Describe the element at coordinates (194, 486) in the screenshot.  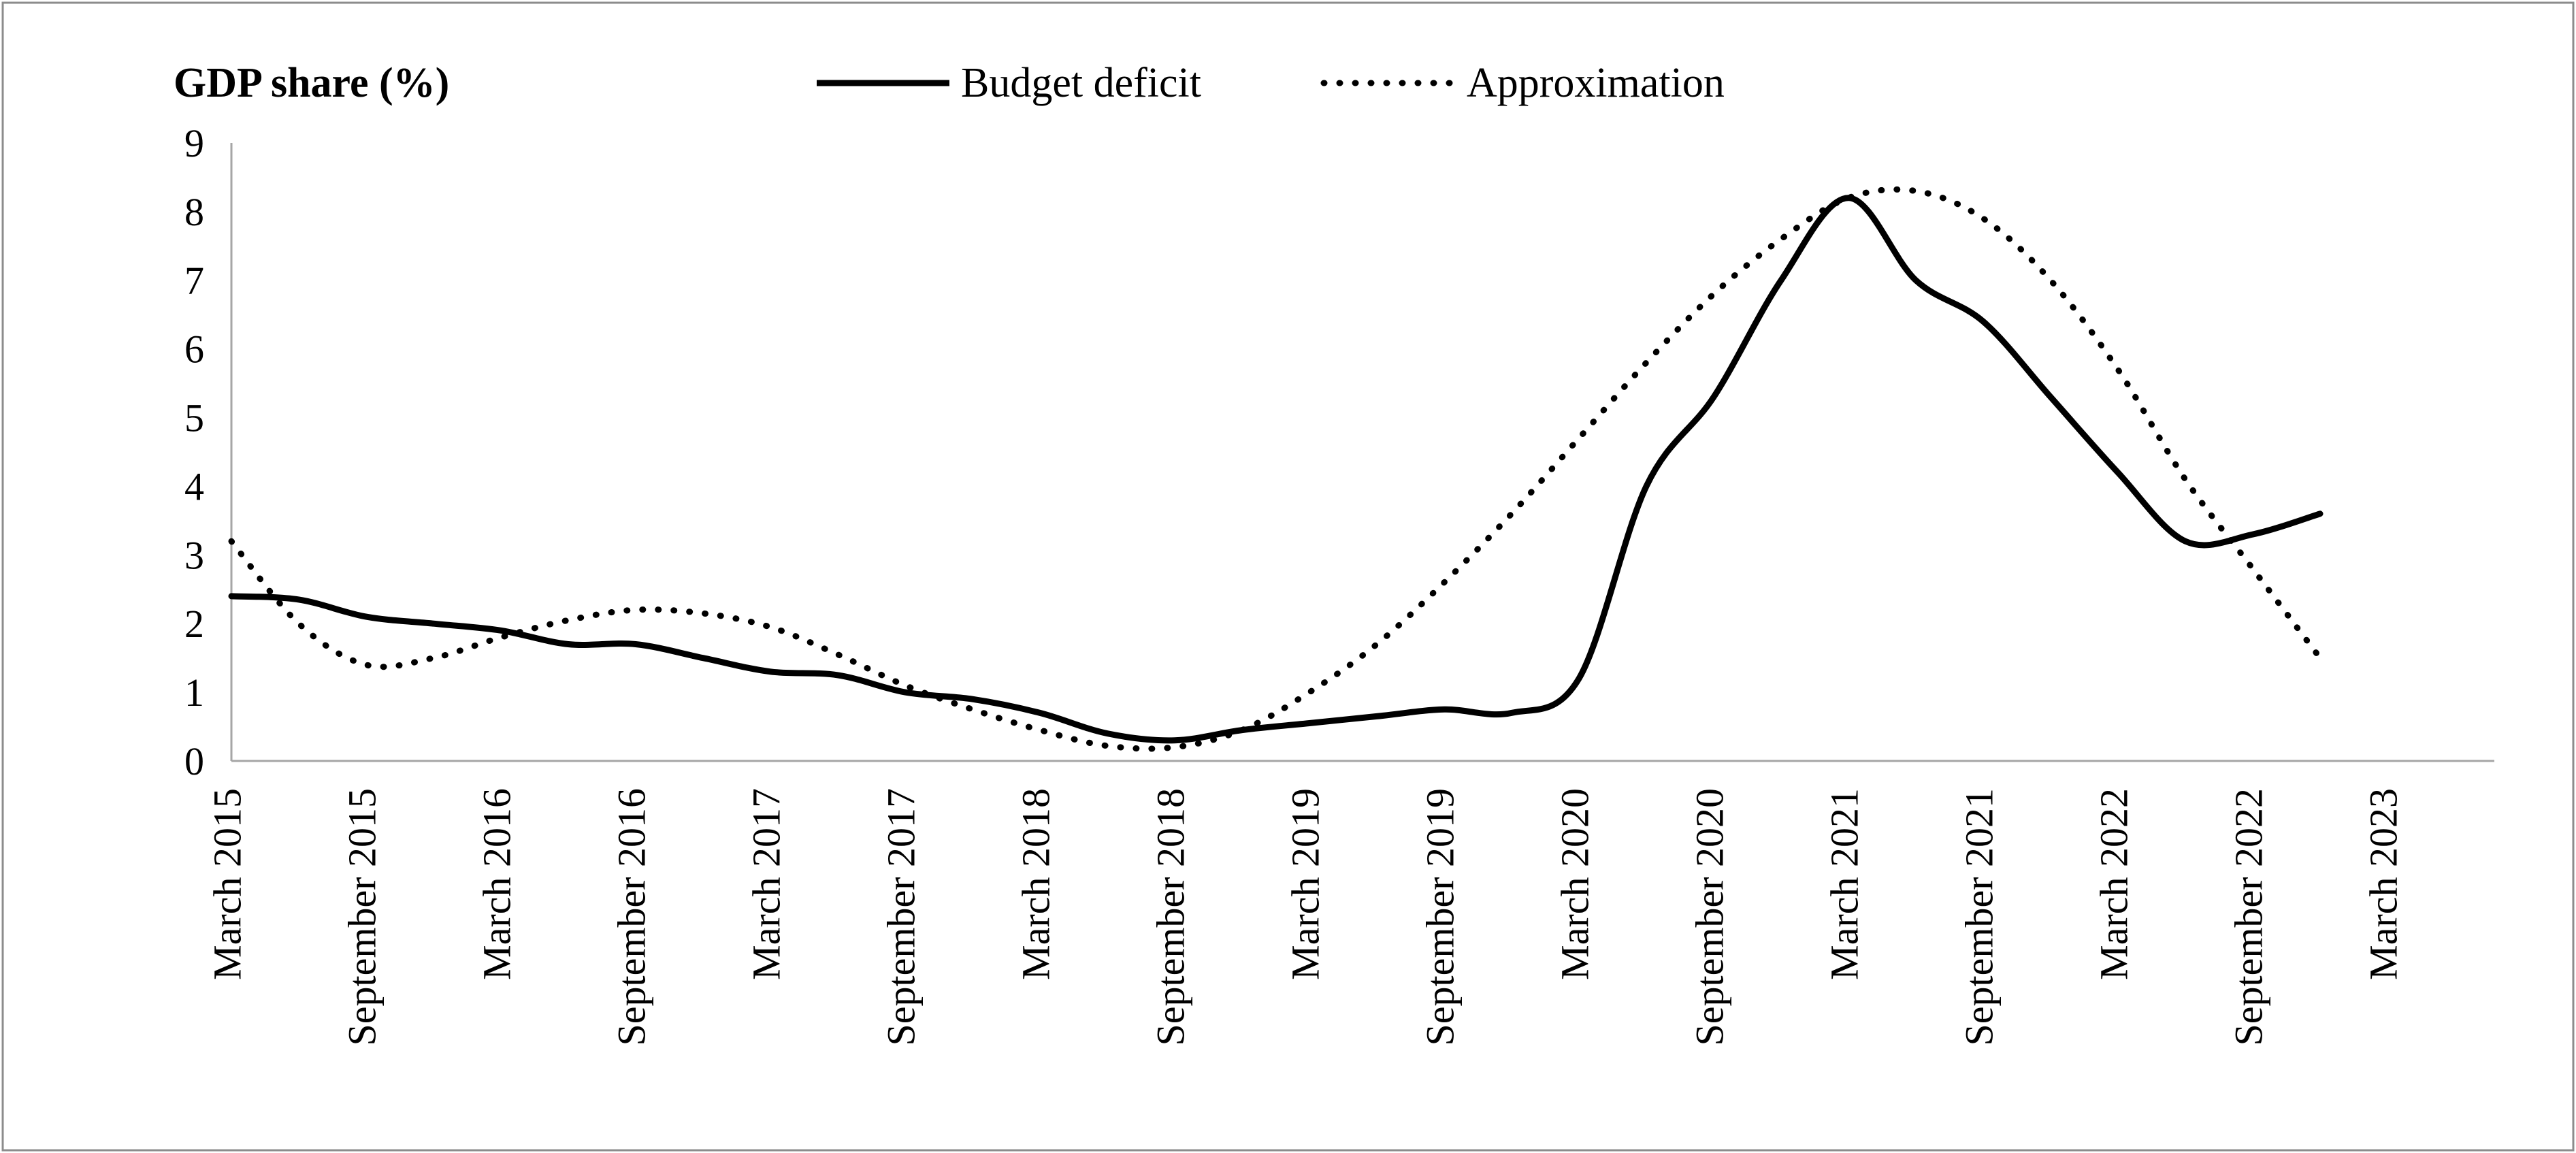
I see `y-tick-label: 4` at that location.